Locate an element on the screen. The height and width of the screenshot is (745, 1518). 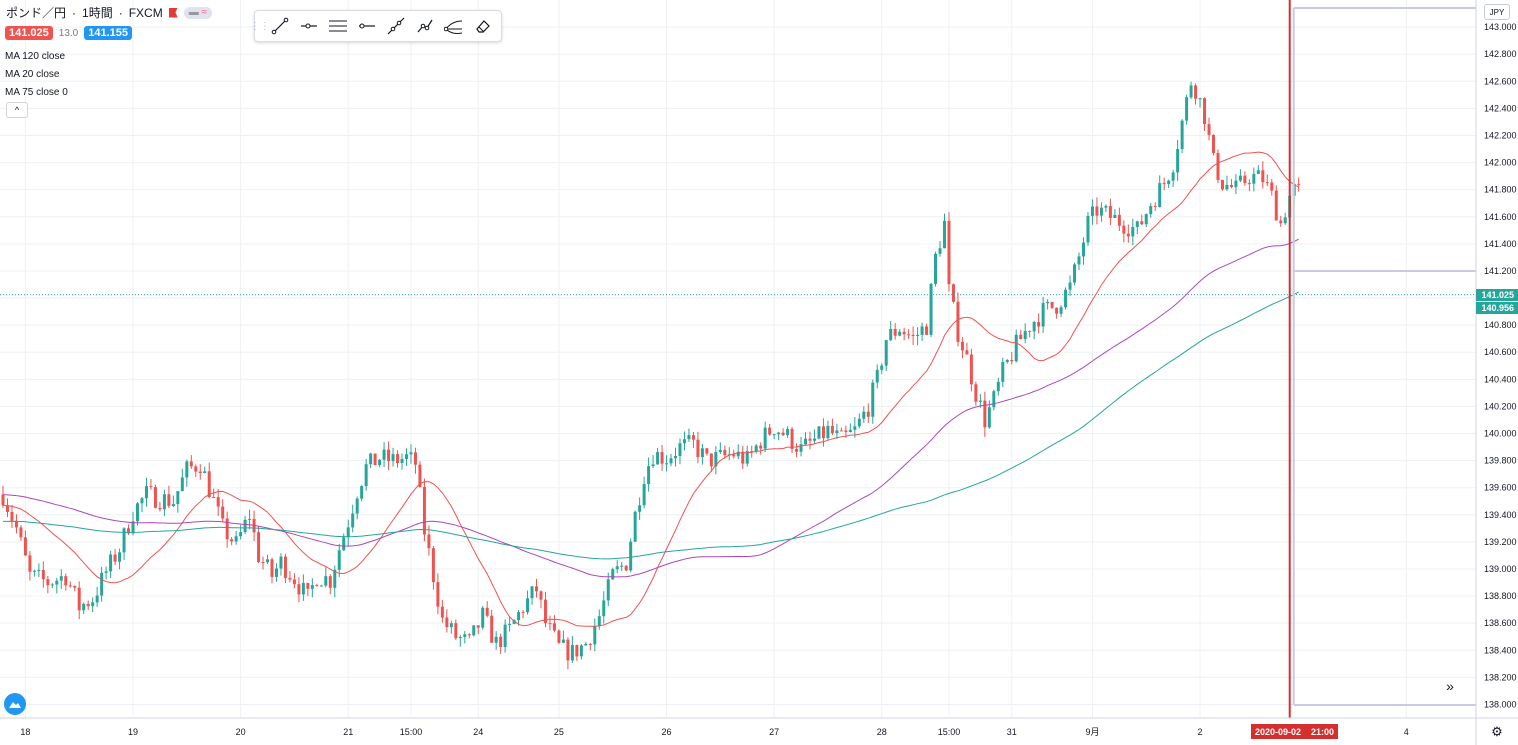
gear-icon: ⚙ is located at coordinates (1497, 731).